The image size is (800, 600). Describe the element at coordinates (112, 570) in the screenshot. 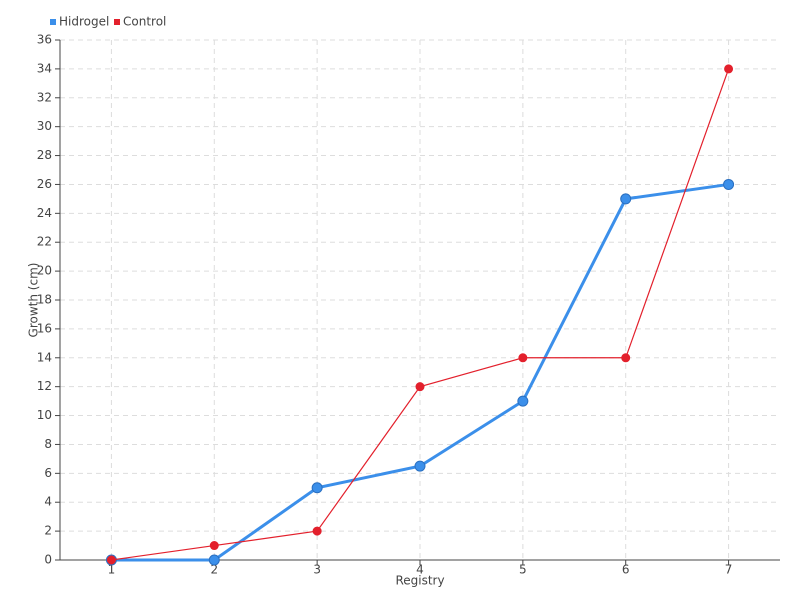

I see `x-tick-label: 1` at that location.